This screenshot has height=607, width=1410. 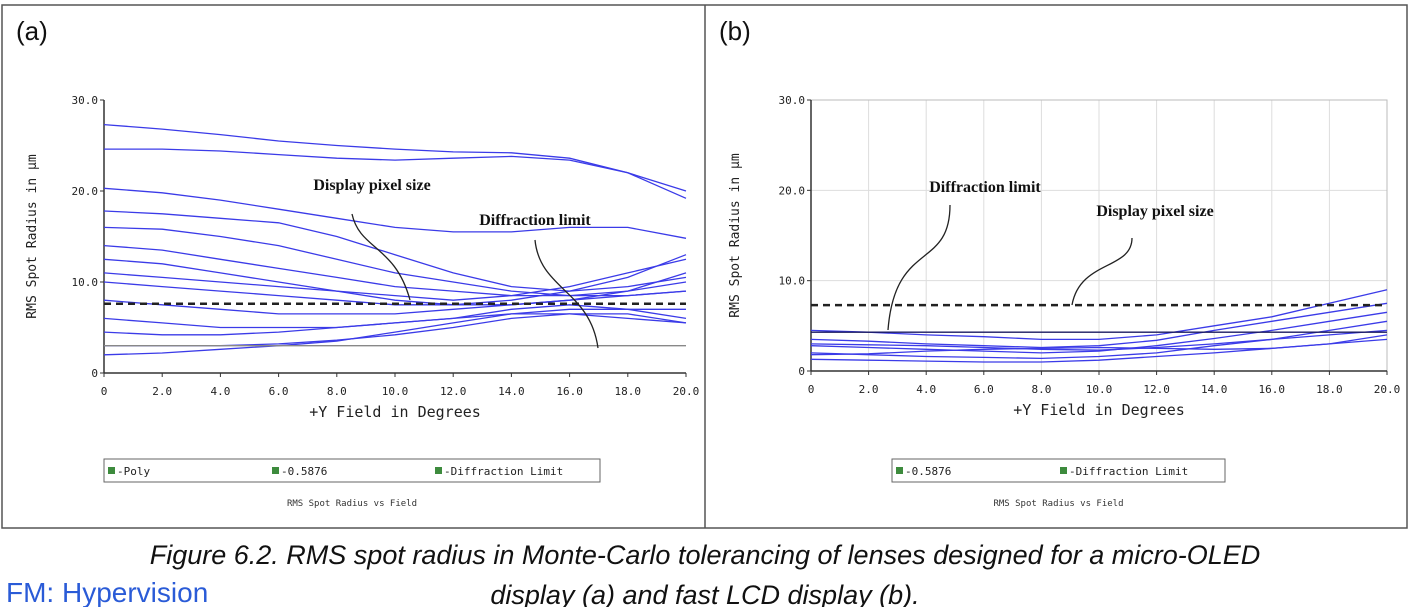 What do you see at coordinates (107, 592) in the screenshot?
I see `credit: FM: Hypervision` at bounding box center [107, 592].